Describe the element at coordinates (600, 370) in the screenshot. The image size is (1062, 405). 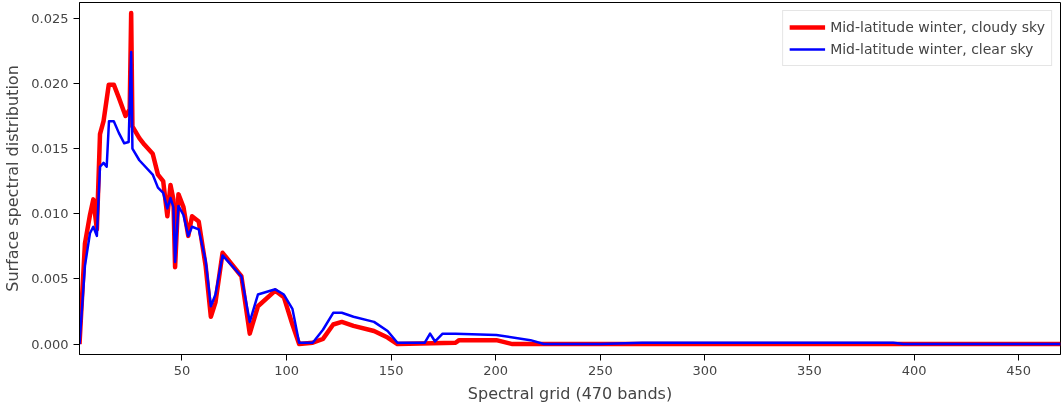
I see `x-tick-label: 250` at that location.